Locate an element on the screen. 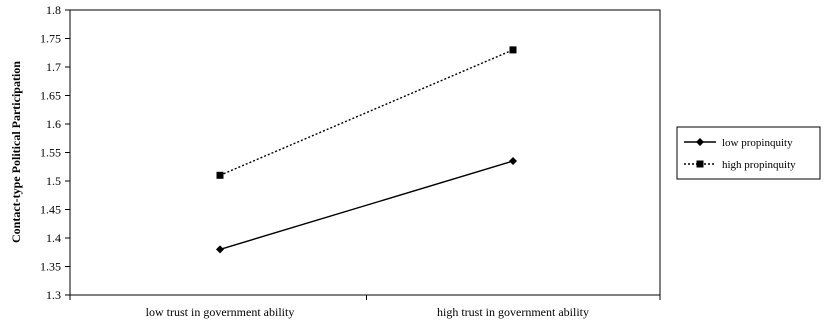 The image size is (827, 325). y-tick-label: 1.35 is located at coordinates (50, 267).